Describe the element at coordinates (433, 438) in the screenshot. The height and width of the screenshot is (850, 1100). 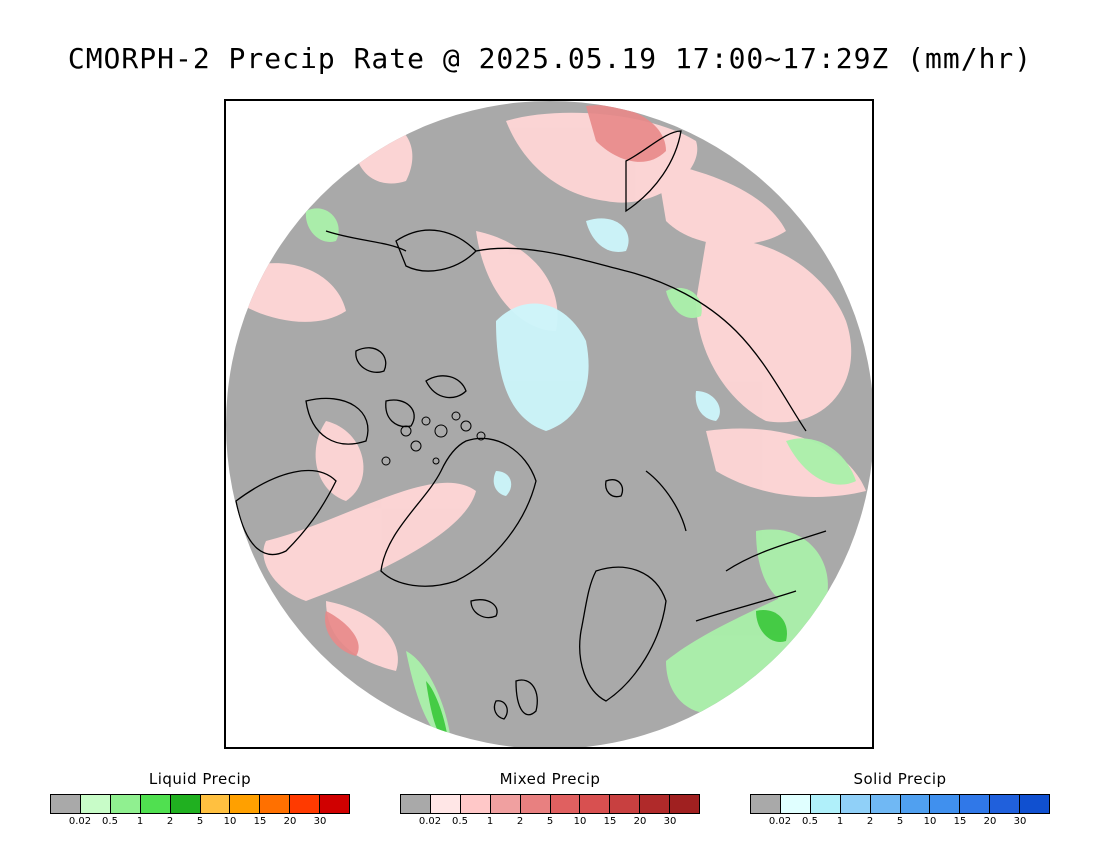
I see `archipelago-islands` at that location.